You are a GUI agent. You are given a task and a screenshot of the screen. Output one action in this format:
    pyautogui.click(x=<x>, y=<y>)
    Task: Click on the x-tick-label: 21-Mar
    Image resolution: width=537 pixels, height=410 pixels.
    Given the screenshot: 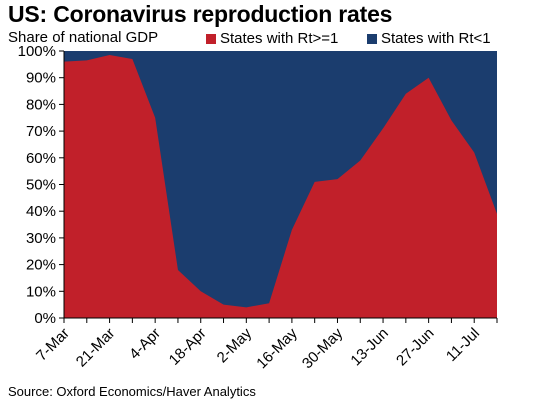 What is the action you would take?
    pyautogui.click(x=96, y=348)
    